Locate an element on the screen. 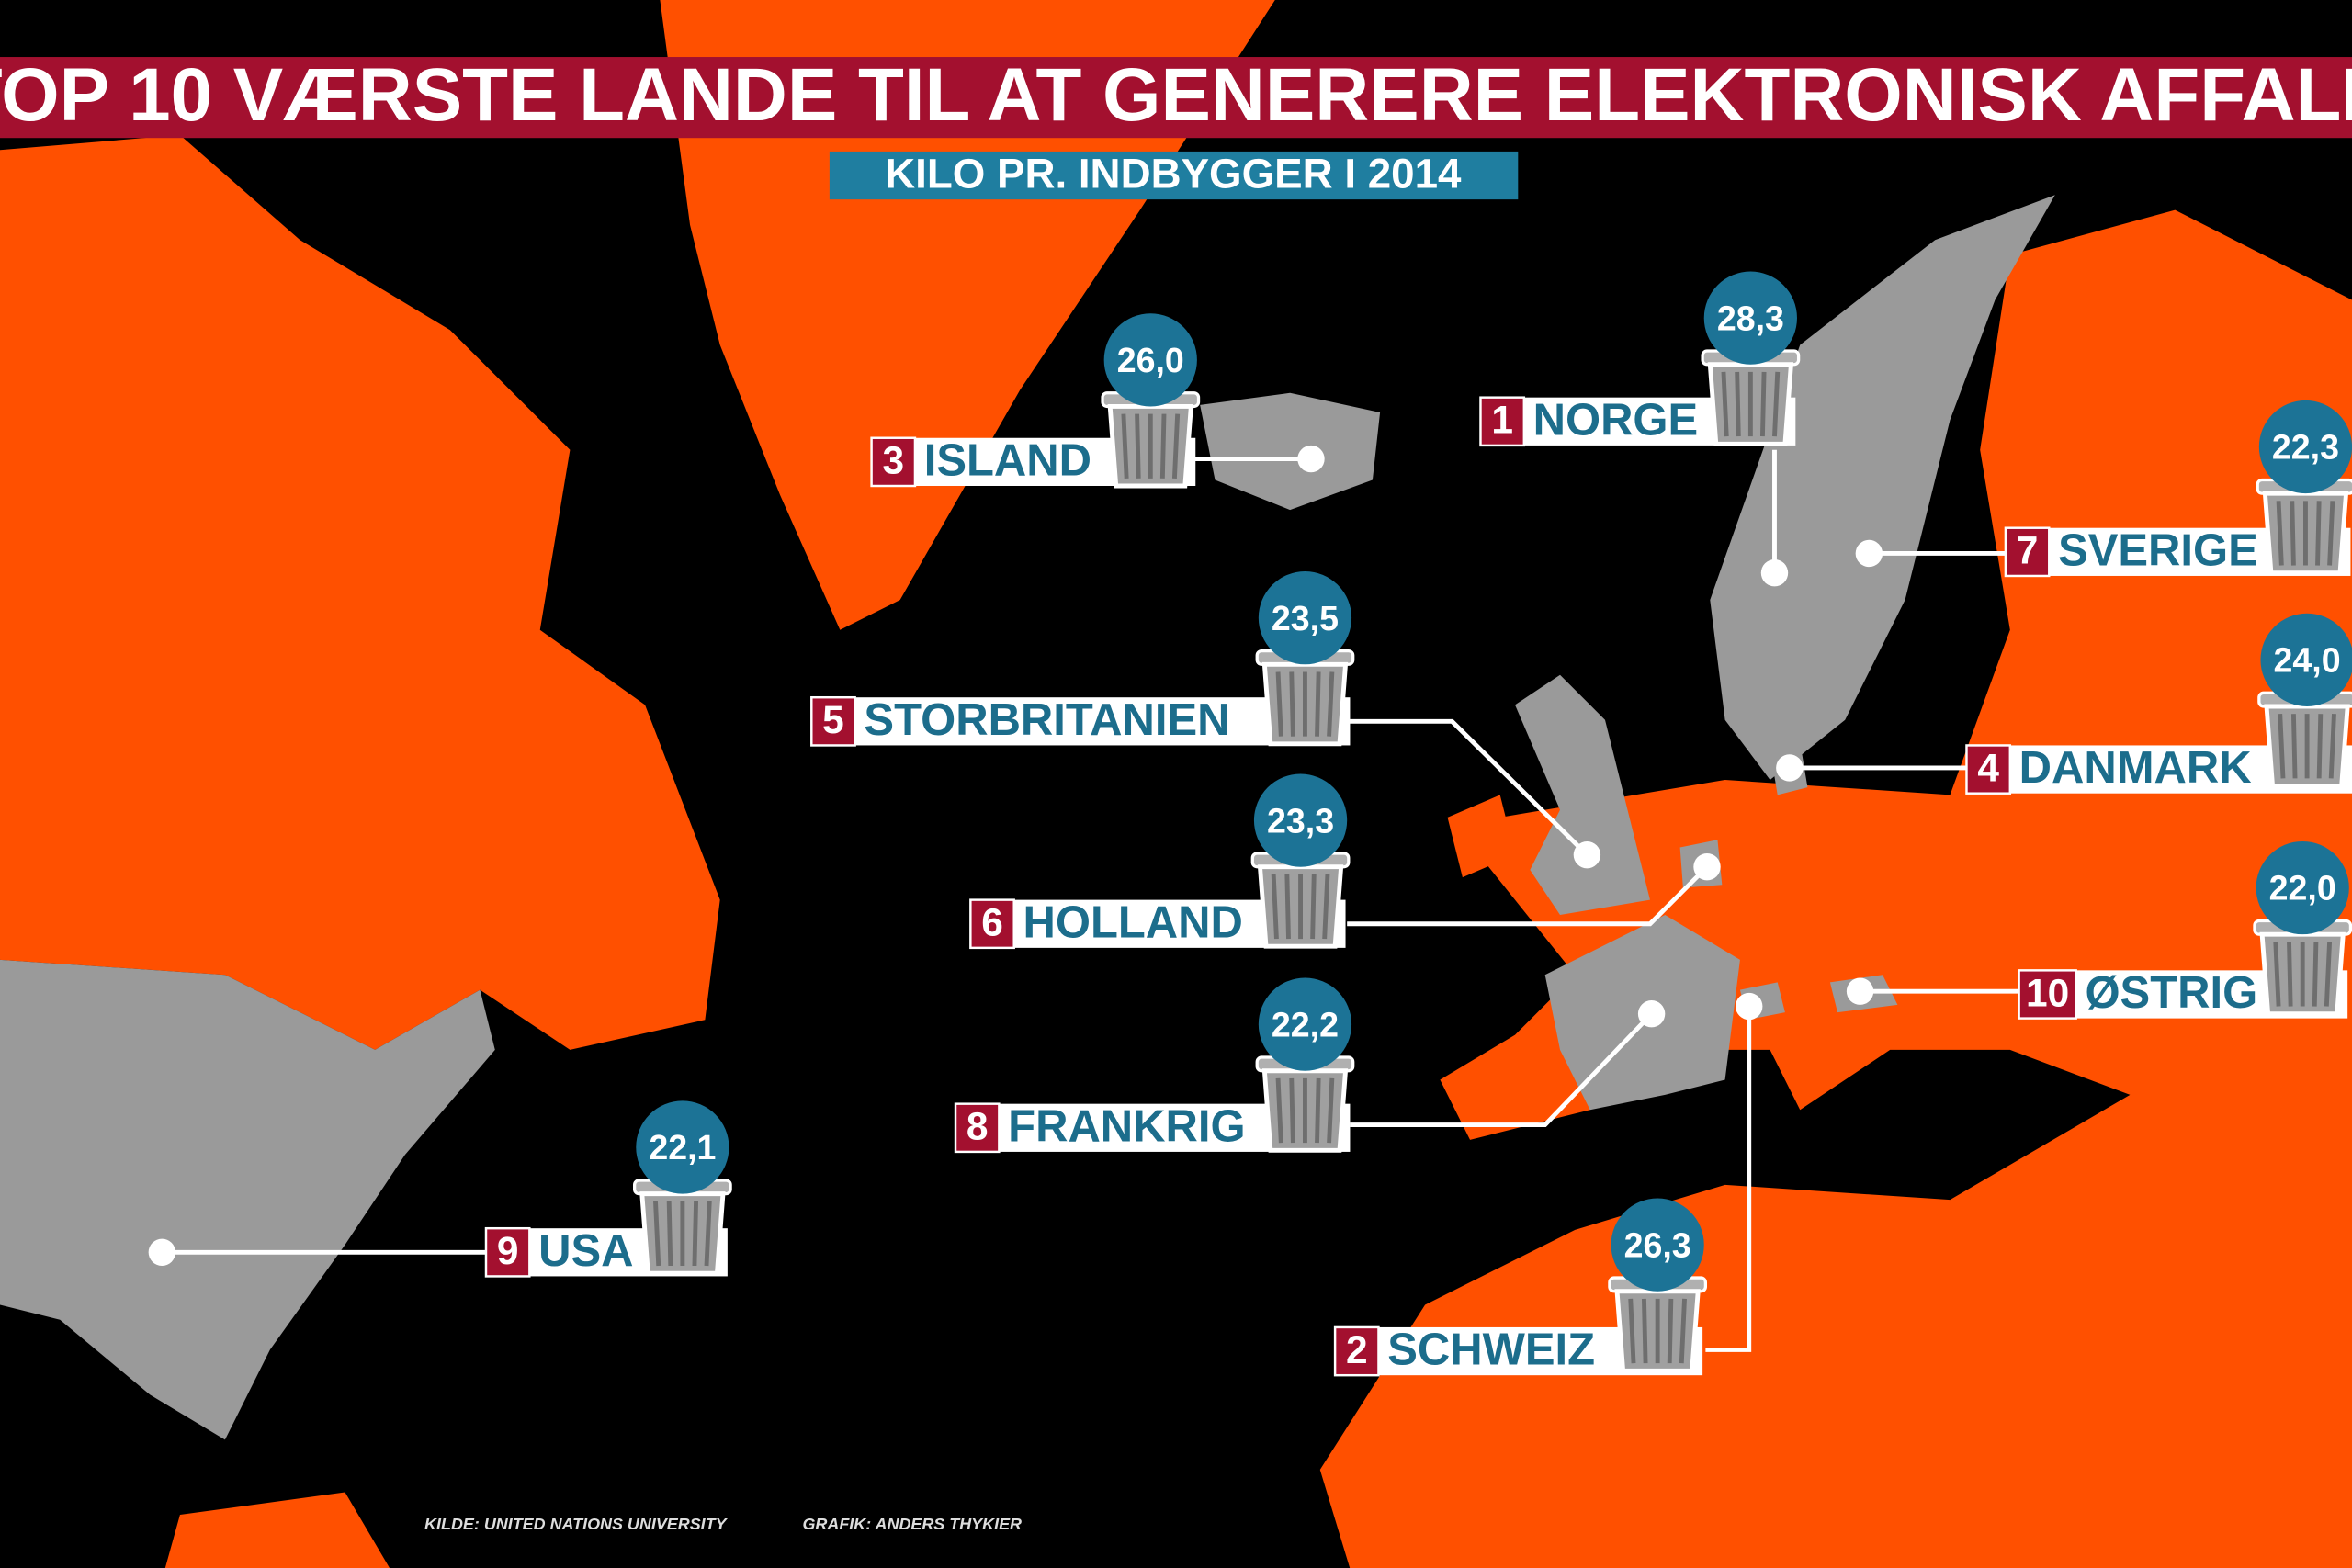 The height and width of the screenshot is (1568, 2352). value: 26,3 is located at coordinates (1657, 1244).